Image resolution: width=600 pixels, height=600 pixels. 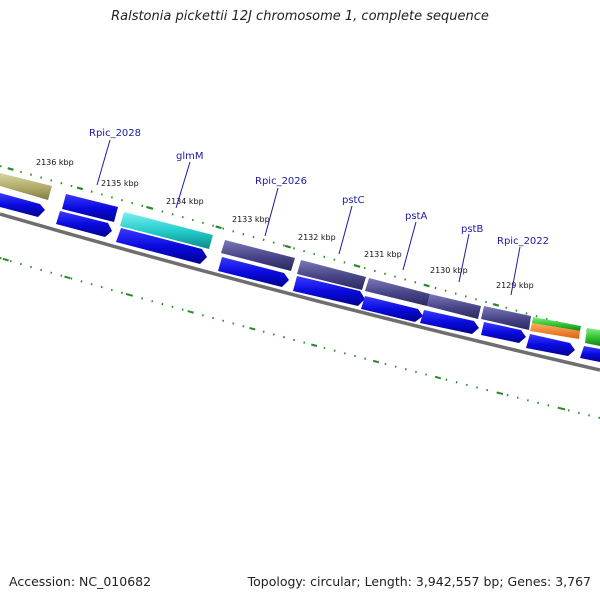 What do you see at coordinates (80, 581) in the screenshot?
I see `accession-text: Accession: NC_010682` at bounding box center [80, 581].